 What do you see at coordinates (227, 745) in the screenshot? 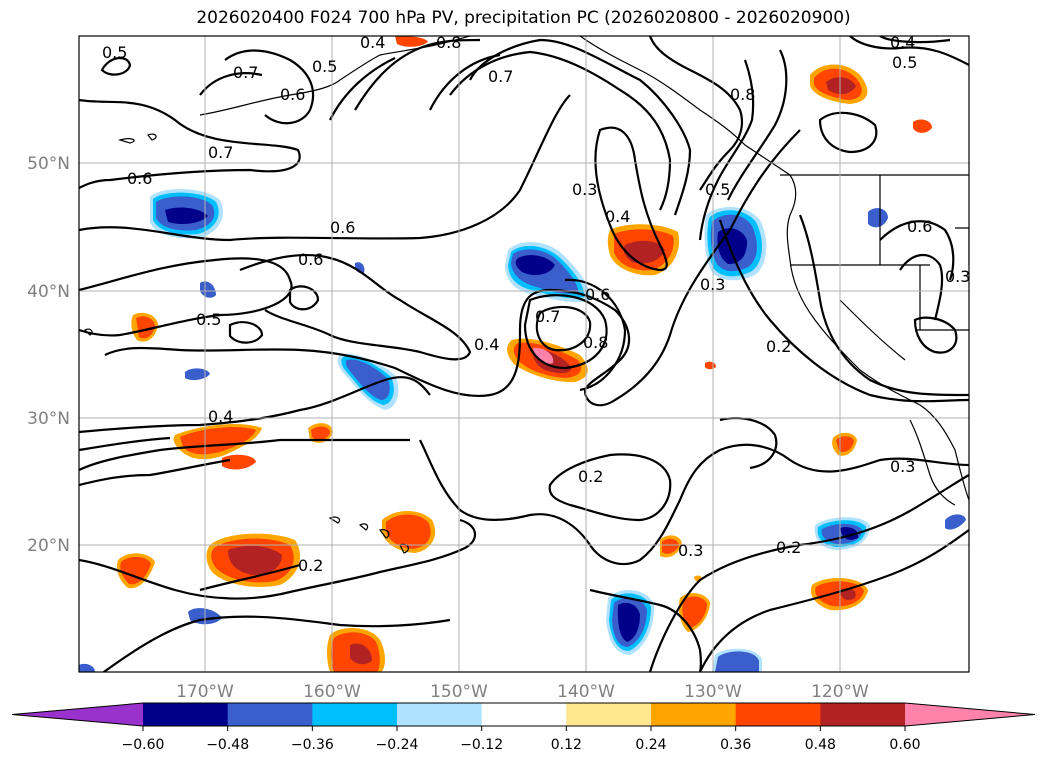
I see `colorbar-tick-label: −0.48` at bounding box center [227, 745].